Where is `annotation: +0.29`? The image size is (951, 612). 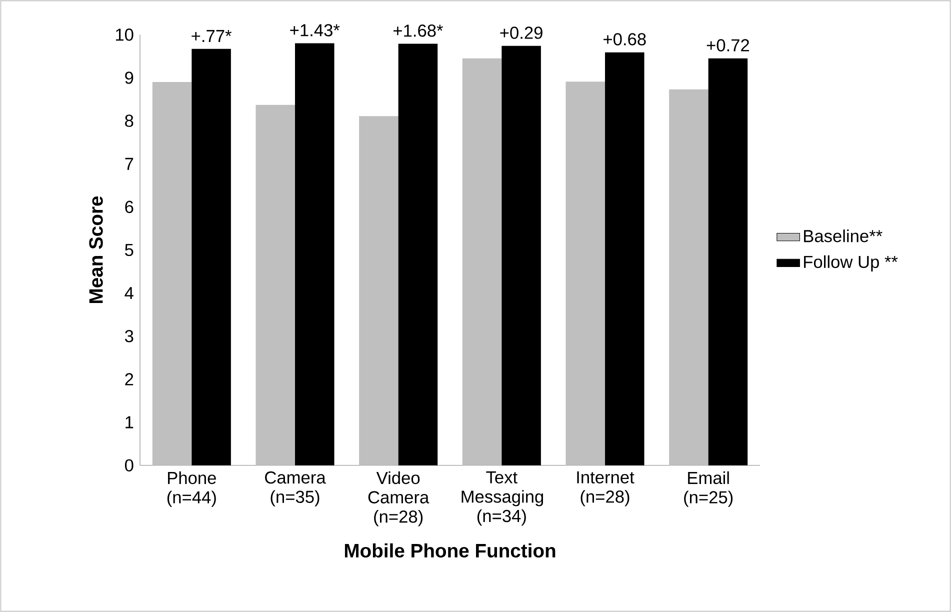
annotation: +0.29 is located at coordinates (521, 32).